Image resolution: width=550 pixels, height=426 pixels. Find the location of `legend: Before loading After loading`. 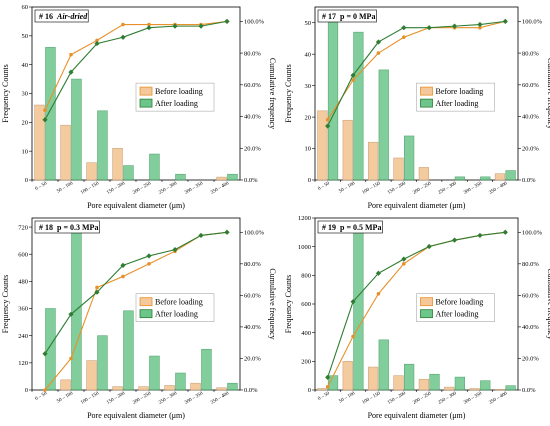

legend: Before loading After loading is located at coordinates (455, 97).